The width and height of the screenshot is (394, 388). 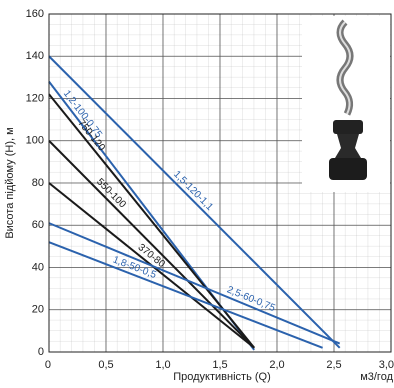 I want to click on x-tick-label: 3,0, so click(x=386, y=365).